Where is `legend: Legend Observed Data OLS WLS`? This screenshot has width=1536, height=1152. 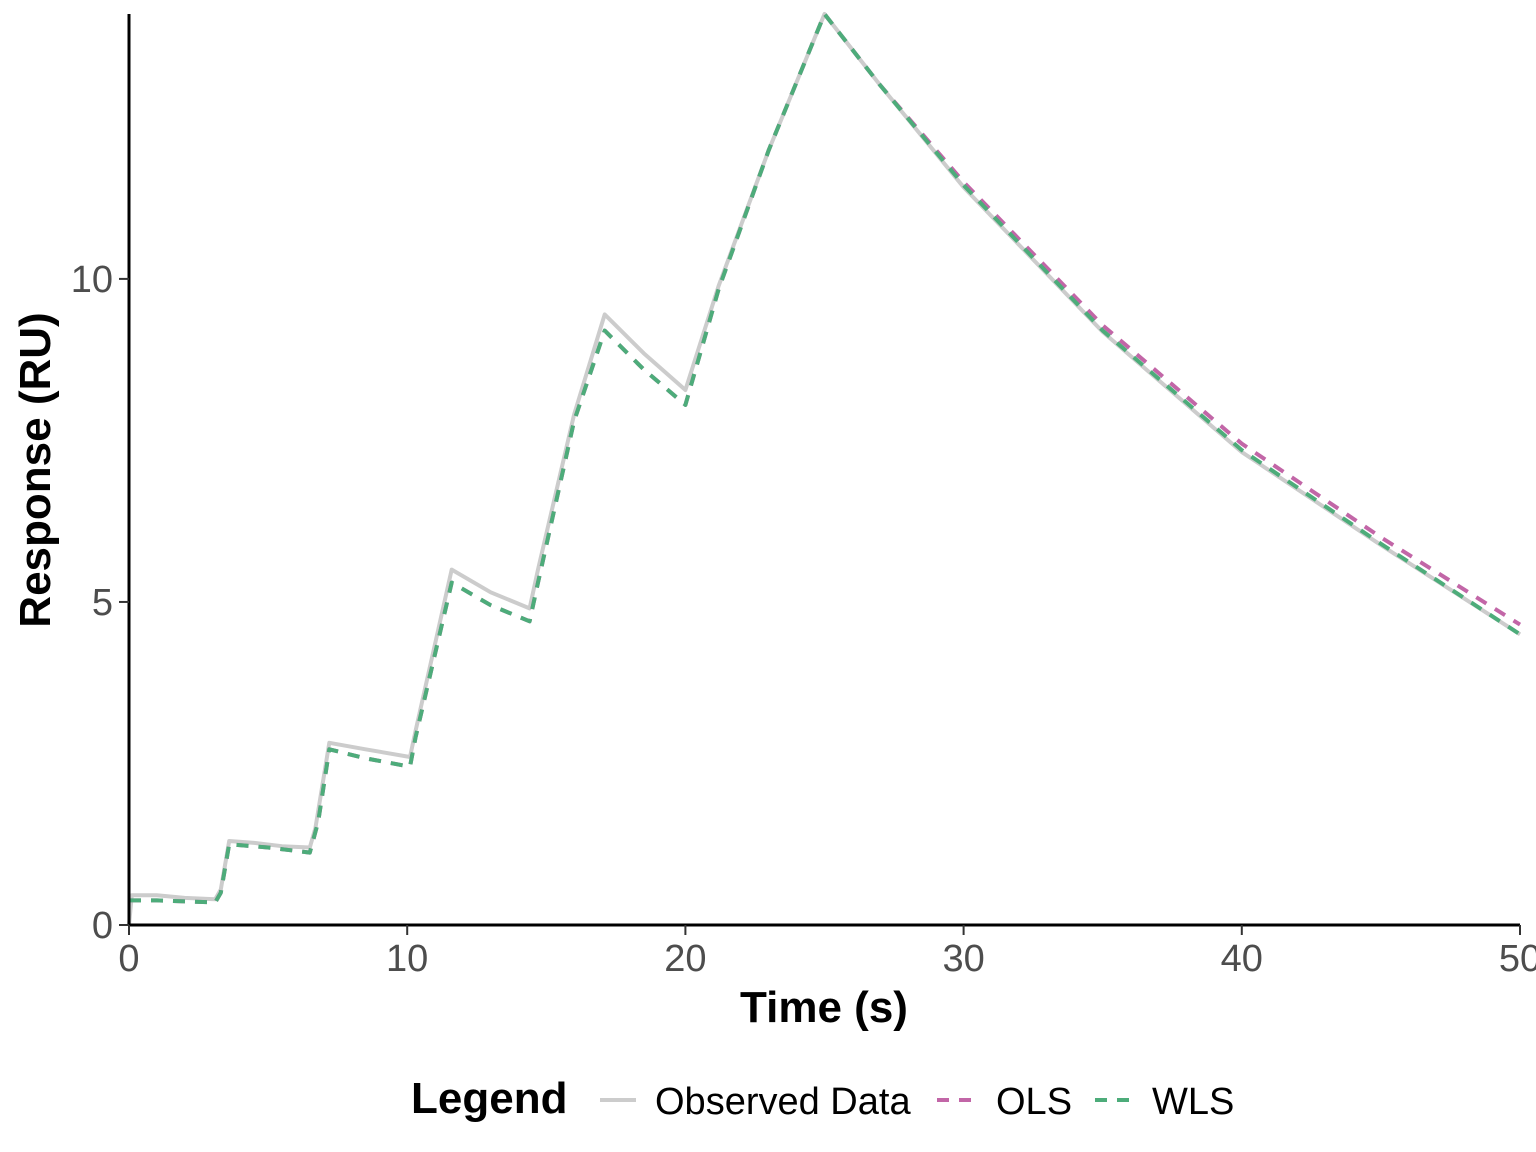 legend: Legend Observed Data OLS WLS is located at coordinates (822, 1098).